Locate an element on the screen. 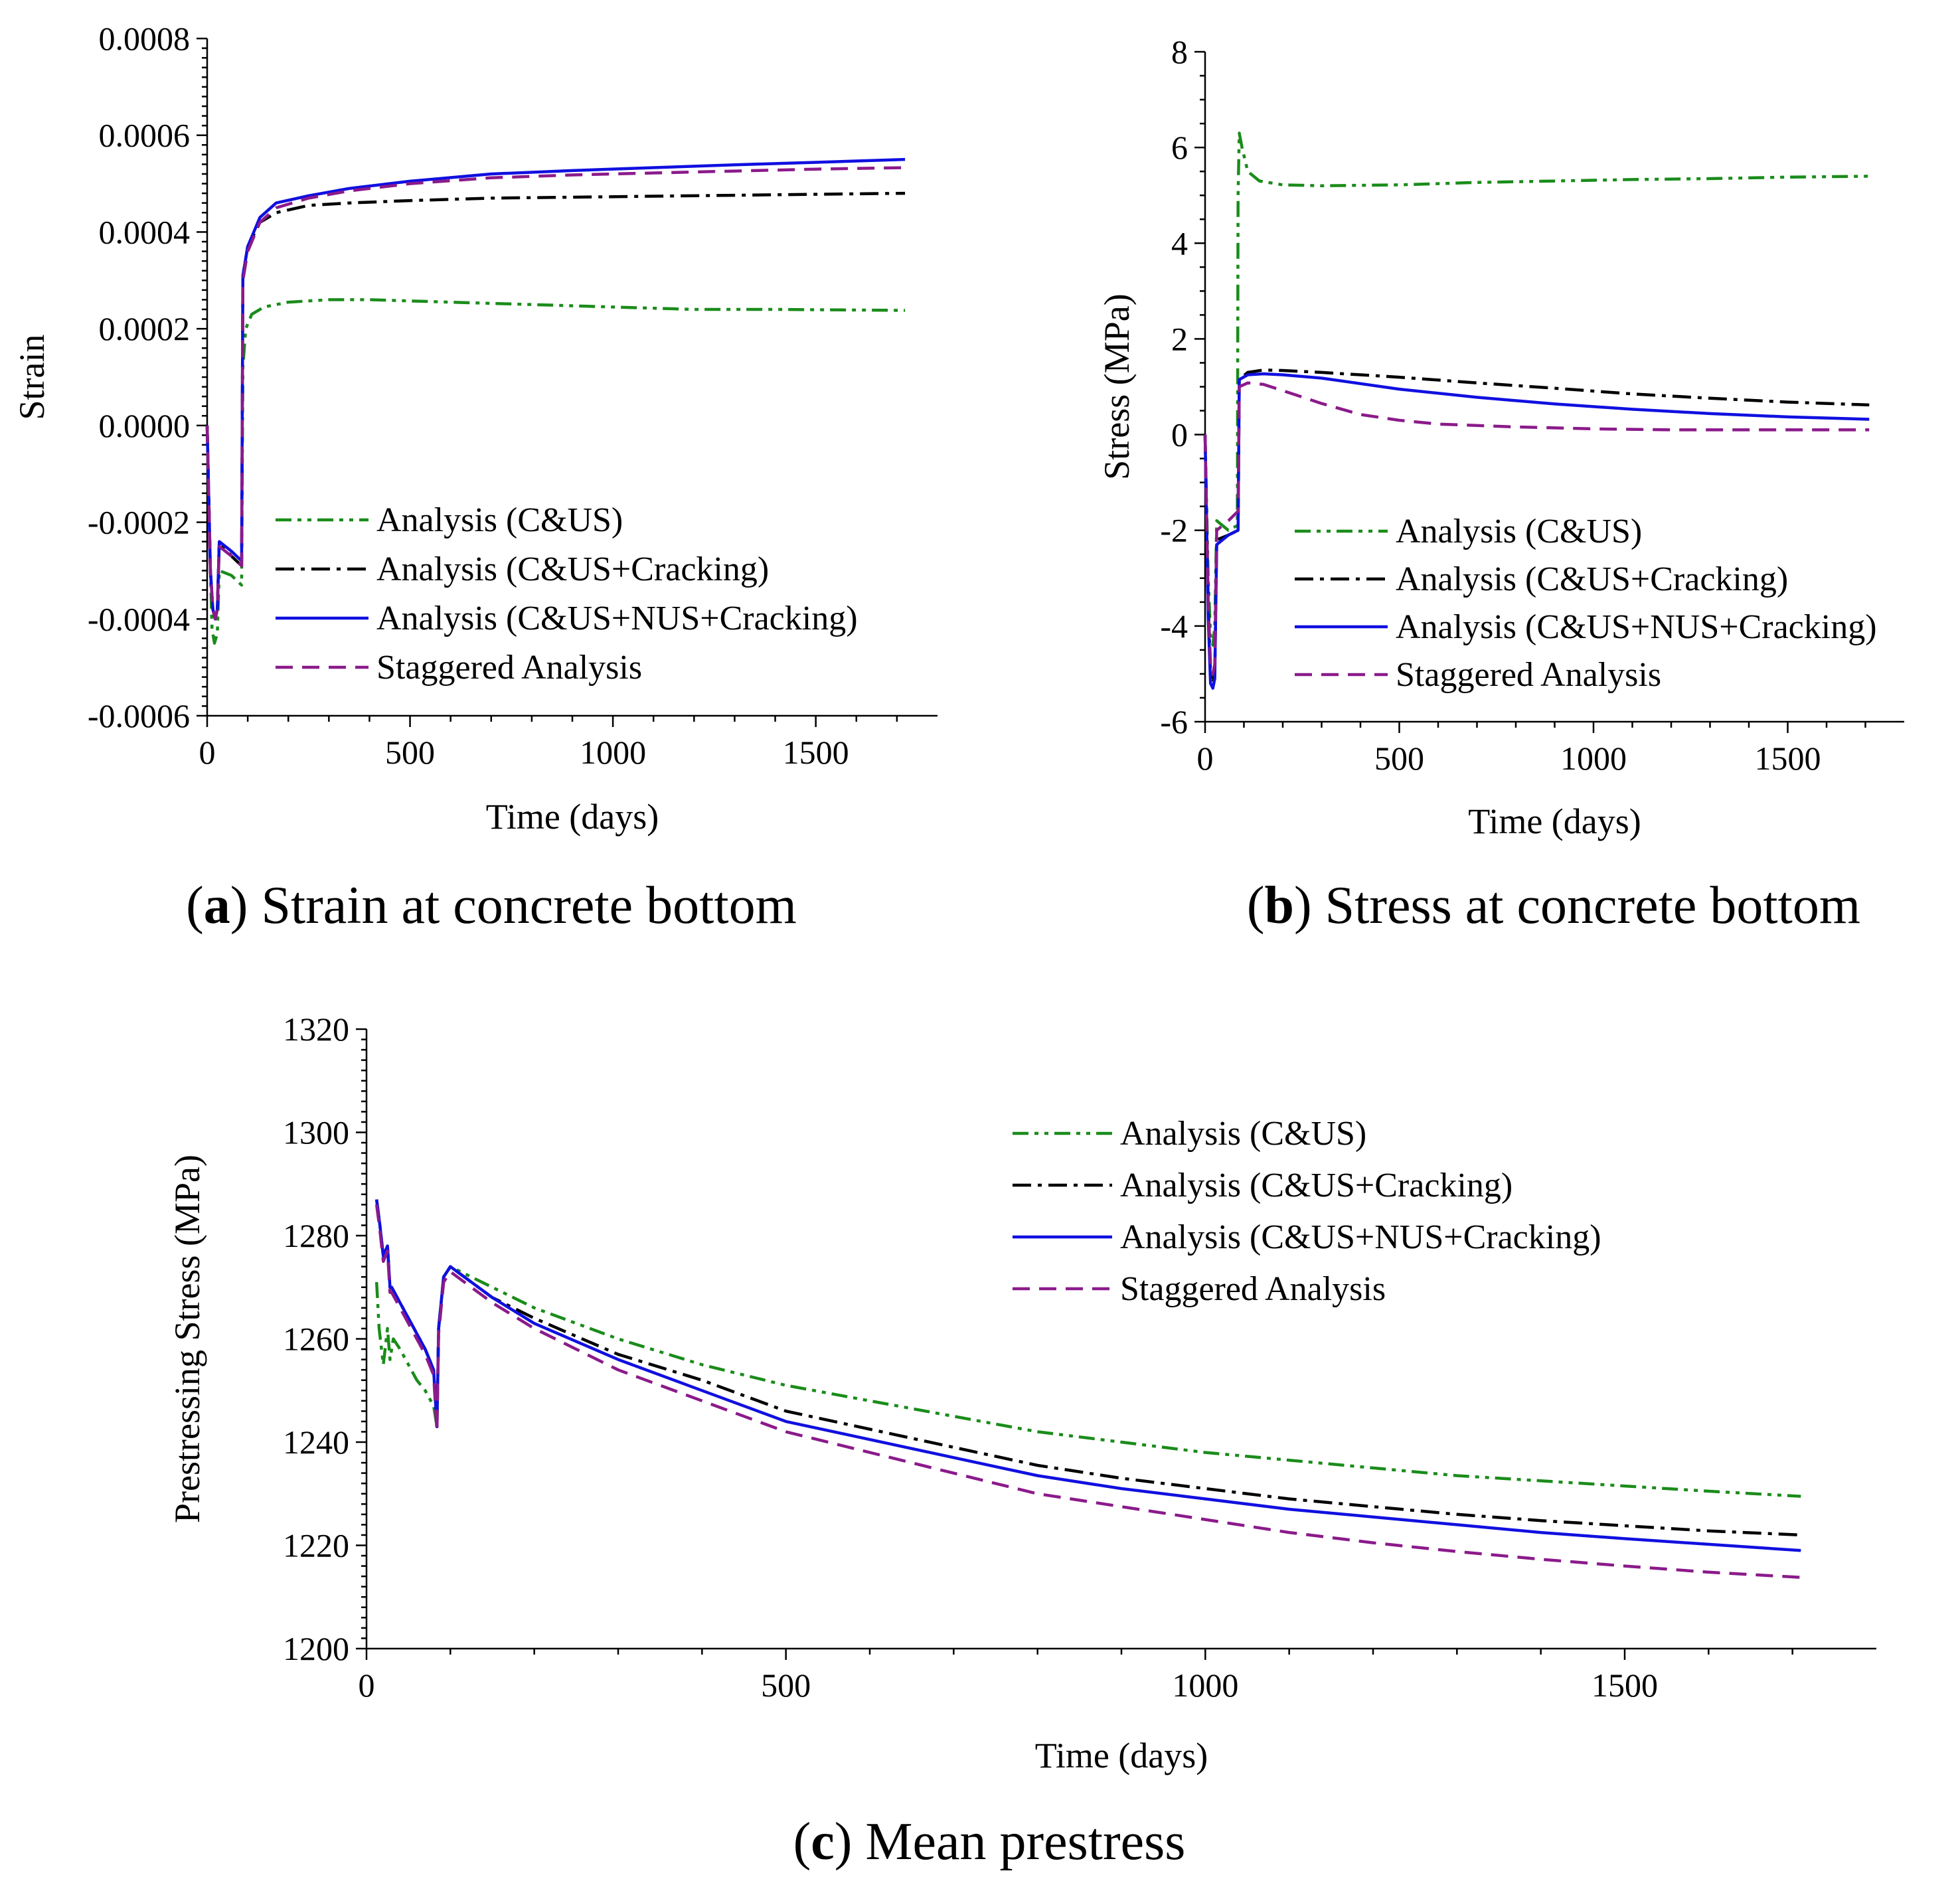 The image size is (1960, 1879). y-tick-label: 0.0004 is located at coordinates (145, 231).